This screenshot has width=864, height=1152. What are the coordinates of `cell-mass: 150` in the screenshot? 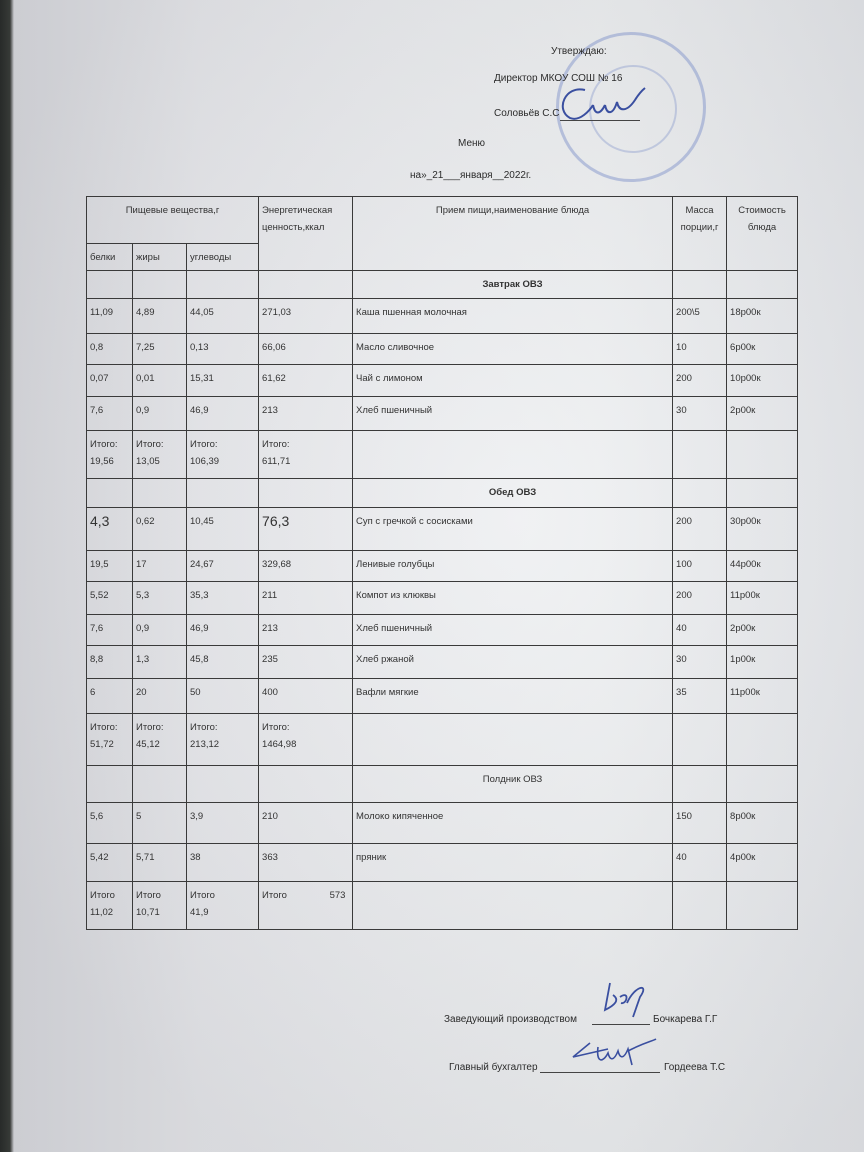 It's located at (700, 823).